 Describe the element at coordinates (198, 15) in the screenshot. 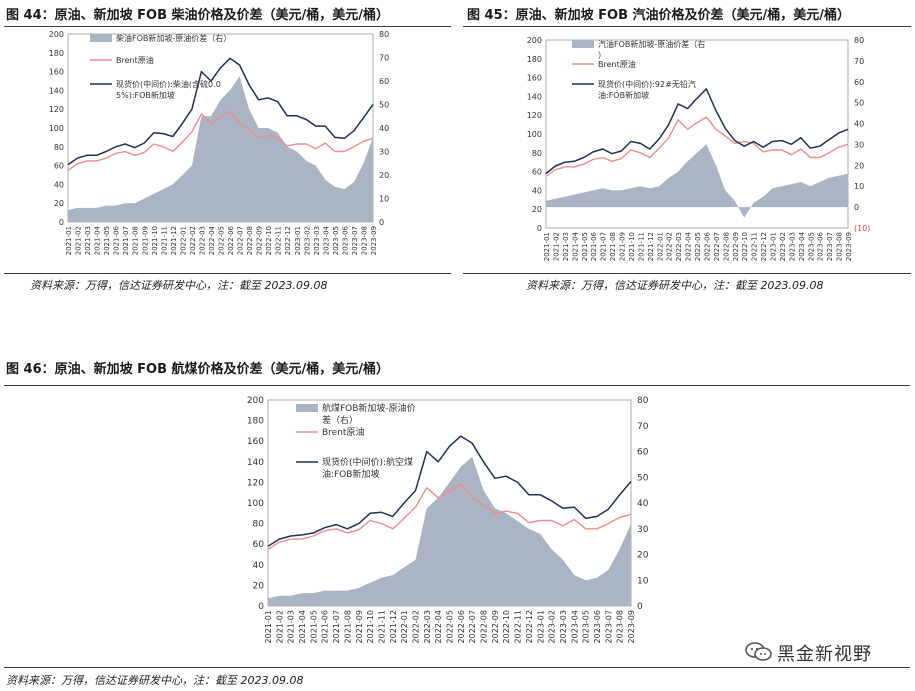

I see `figure-44-title: 图 44：原油、新加坡 FOB 柴油价格及价差（美元/桶，美元/桶）` at that location.